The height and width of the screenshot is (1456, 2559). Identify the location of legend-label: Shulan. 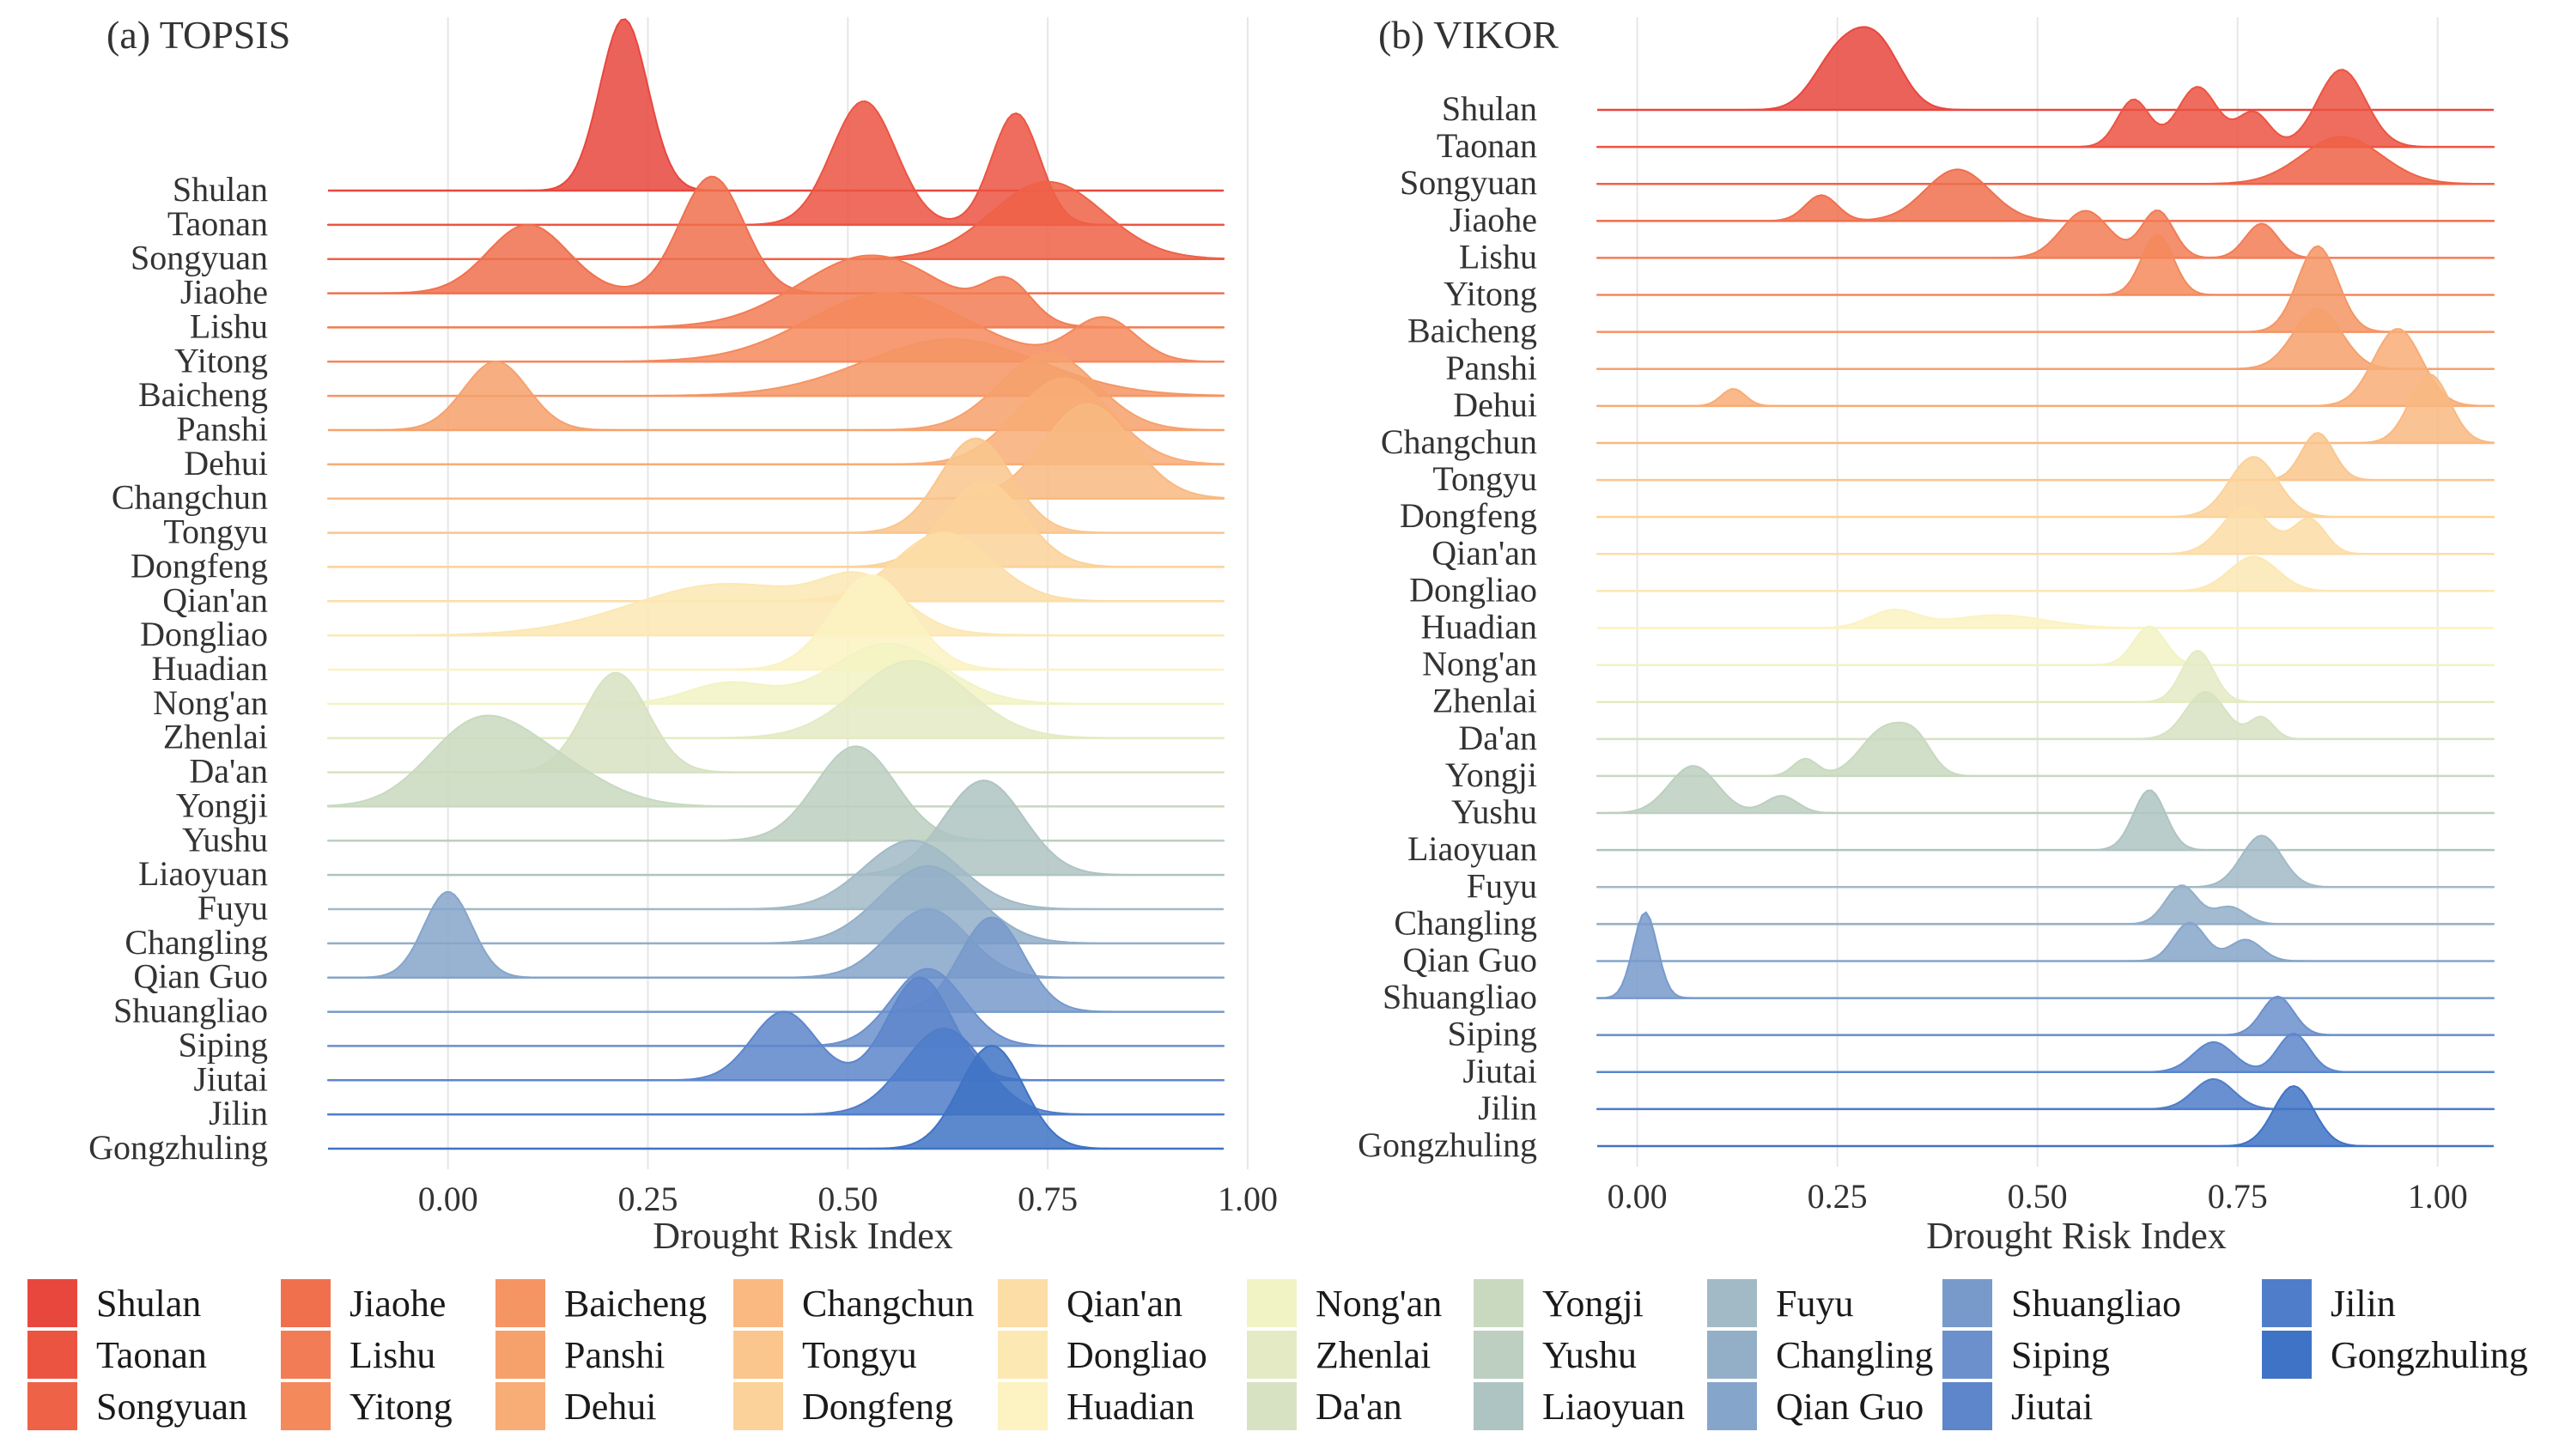
(149, 1304).